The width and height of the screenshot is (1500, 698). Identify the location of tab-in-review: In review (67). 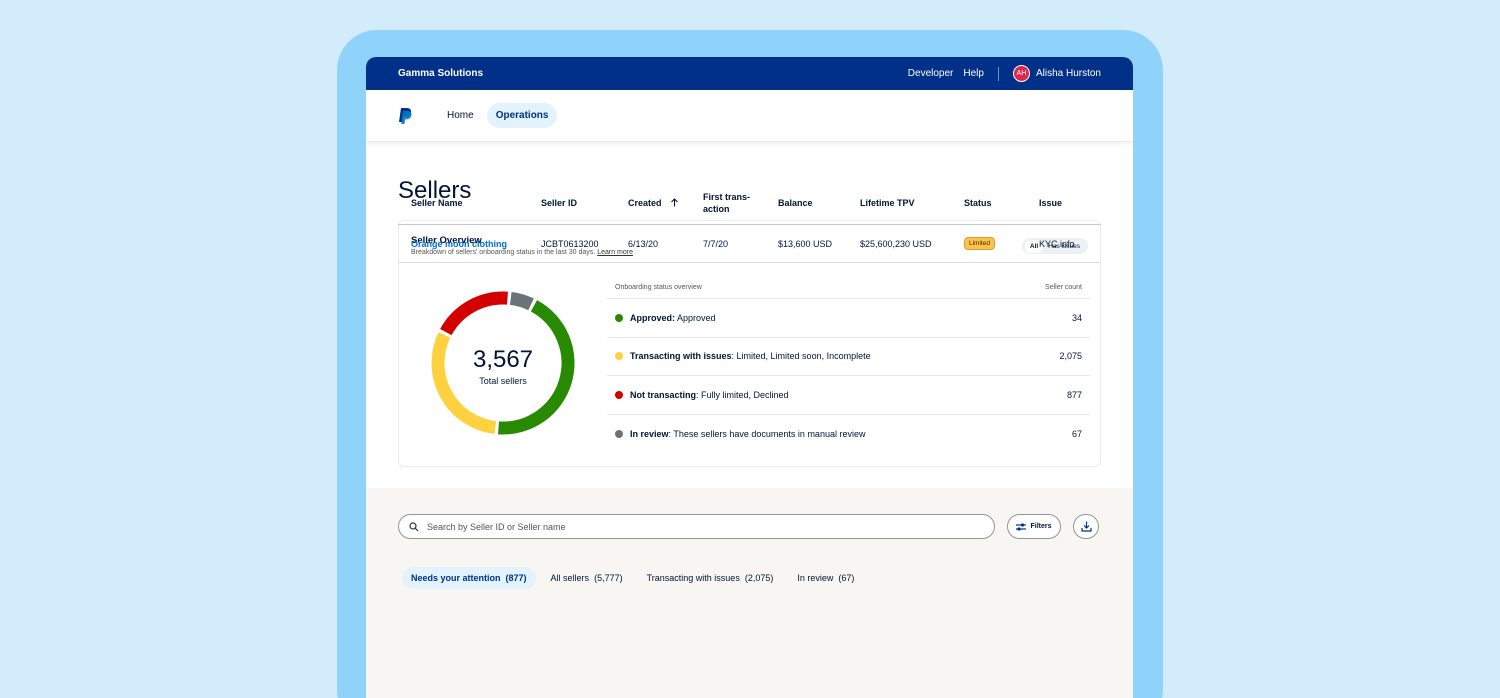
(825, 578).